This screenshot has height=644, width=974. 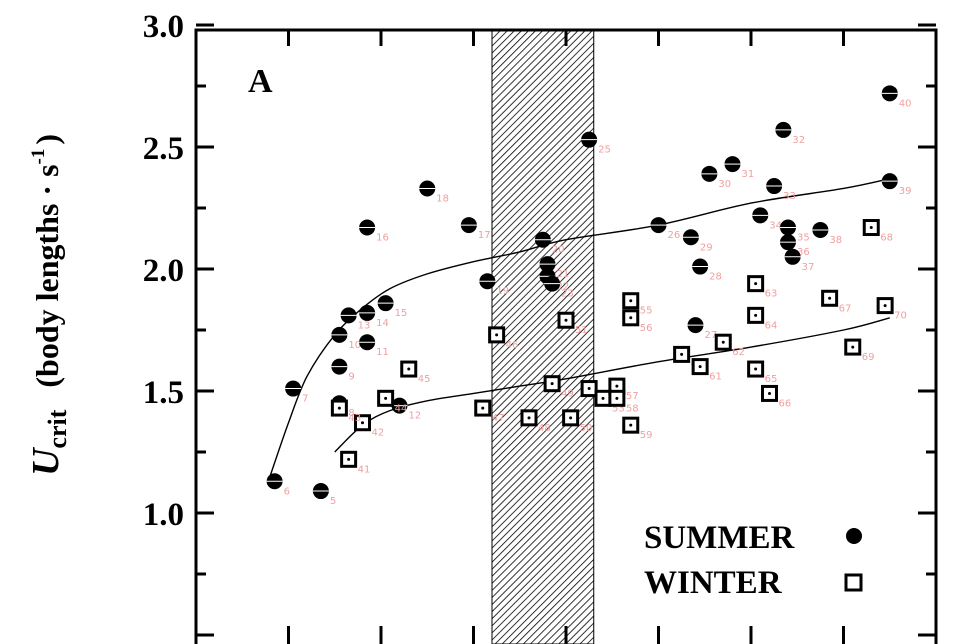 I want to click on point-number-label: 14, so click(x=382, y=323).